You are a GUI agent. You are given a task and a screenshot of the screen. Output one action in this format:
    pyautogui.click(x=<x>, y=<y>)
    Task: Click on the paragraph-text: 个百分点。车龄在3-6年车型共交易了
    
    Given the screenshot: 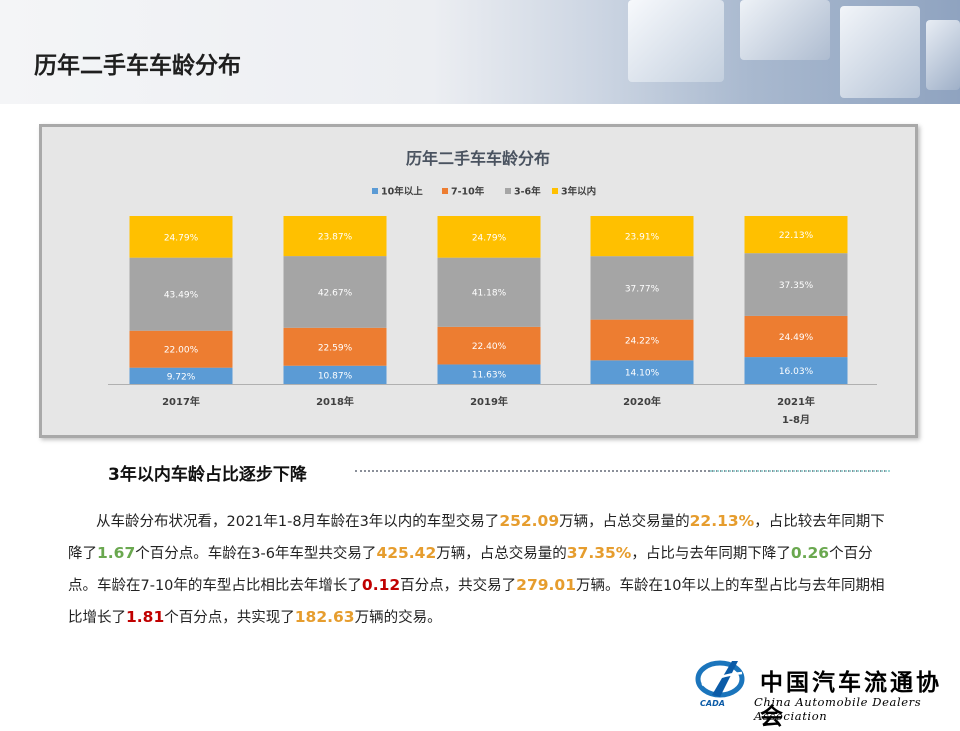 What is the action you would take?
    pyautogui.click(x=256, y=554)
    